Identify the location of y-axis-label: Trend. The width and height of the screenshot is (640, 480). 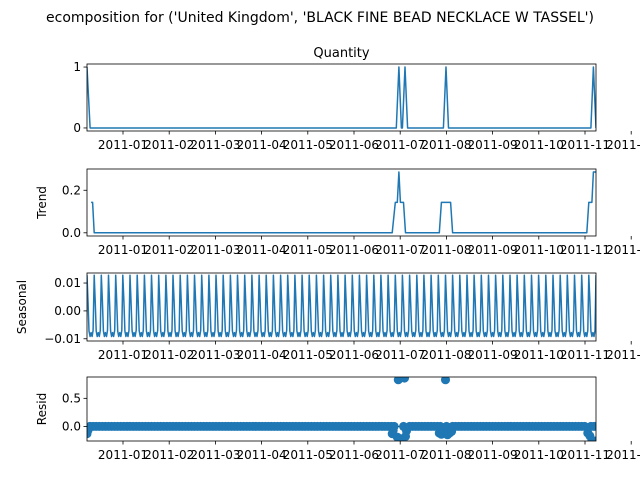
(42, 203).